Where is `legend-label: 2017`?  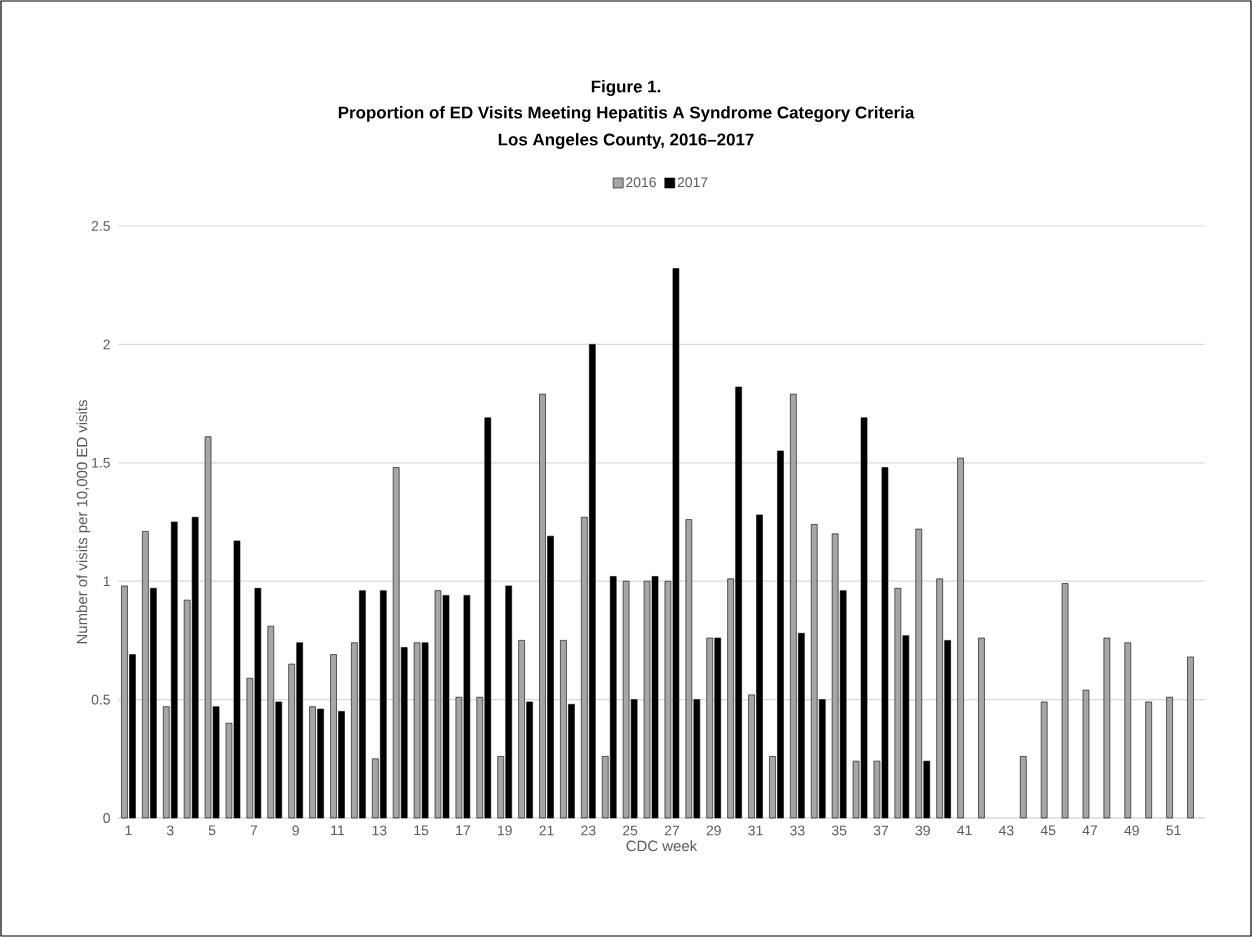
legend-label: 2017 is located at coordinates (692, 182).